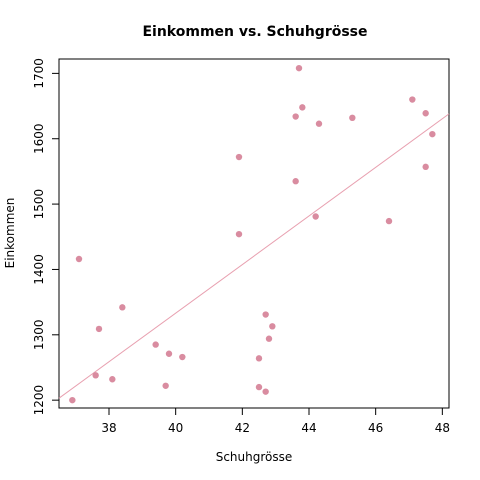 This screenshot has width=480, height=480. I want to click on x-tick-label: 38, so click(108, 428).